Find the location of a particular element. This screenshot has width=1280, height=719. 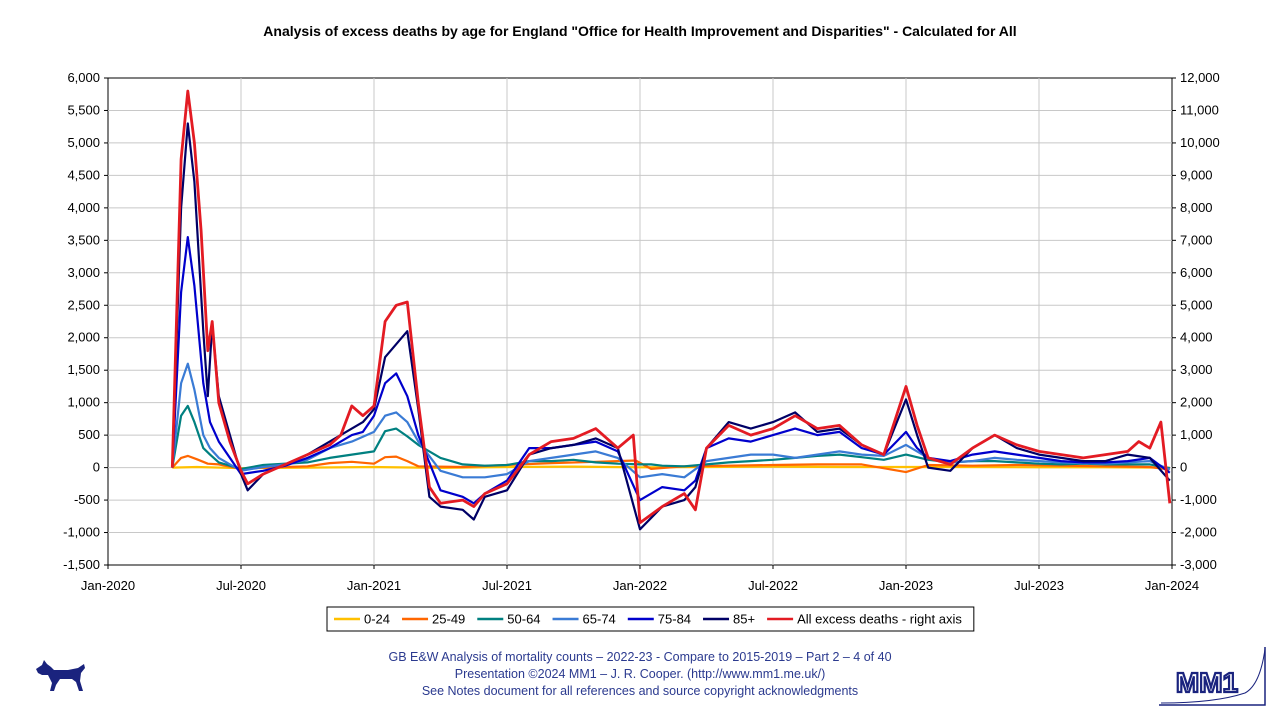

x-tick-label: Jul-2020 is located at coordinates (241, 585).